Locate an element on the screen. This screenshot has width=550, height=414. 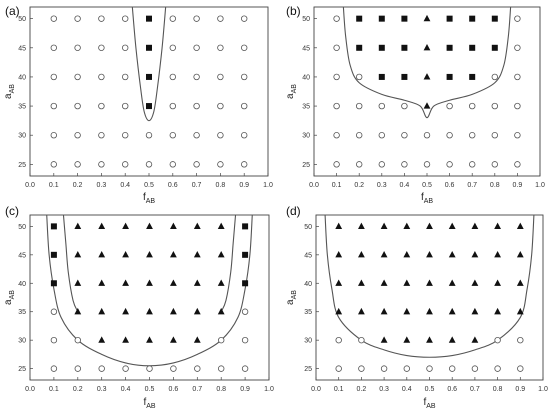
y-axis-label: aAB is located at coordinates (291, 297).